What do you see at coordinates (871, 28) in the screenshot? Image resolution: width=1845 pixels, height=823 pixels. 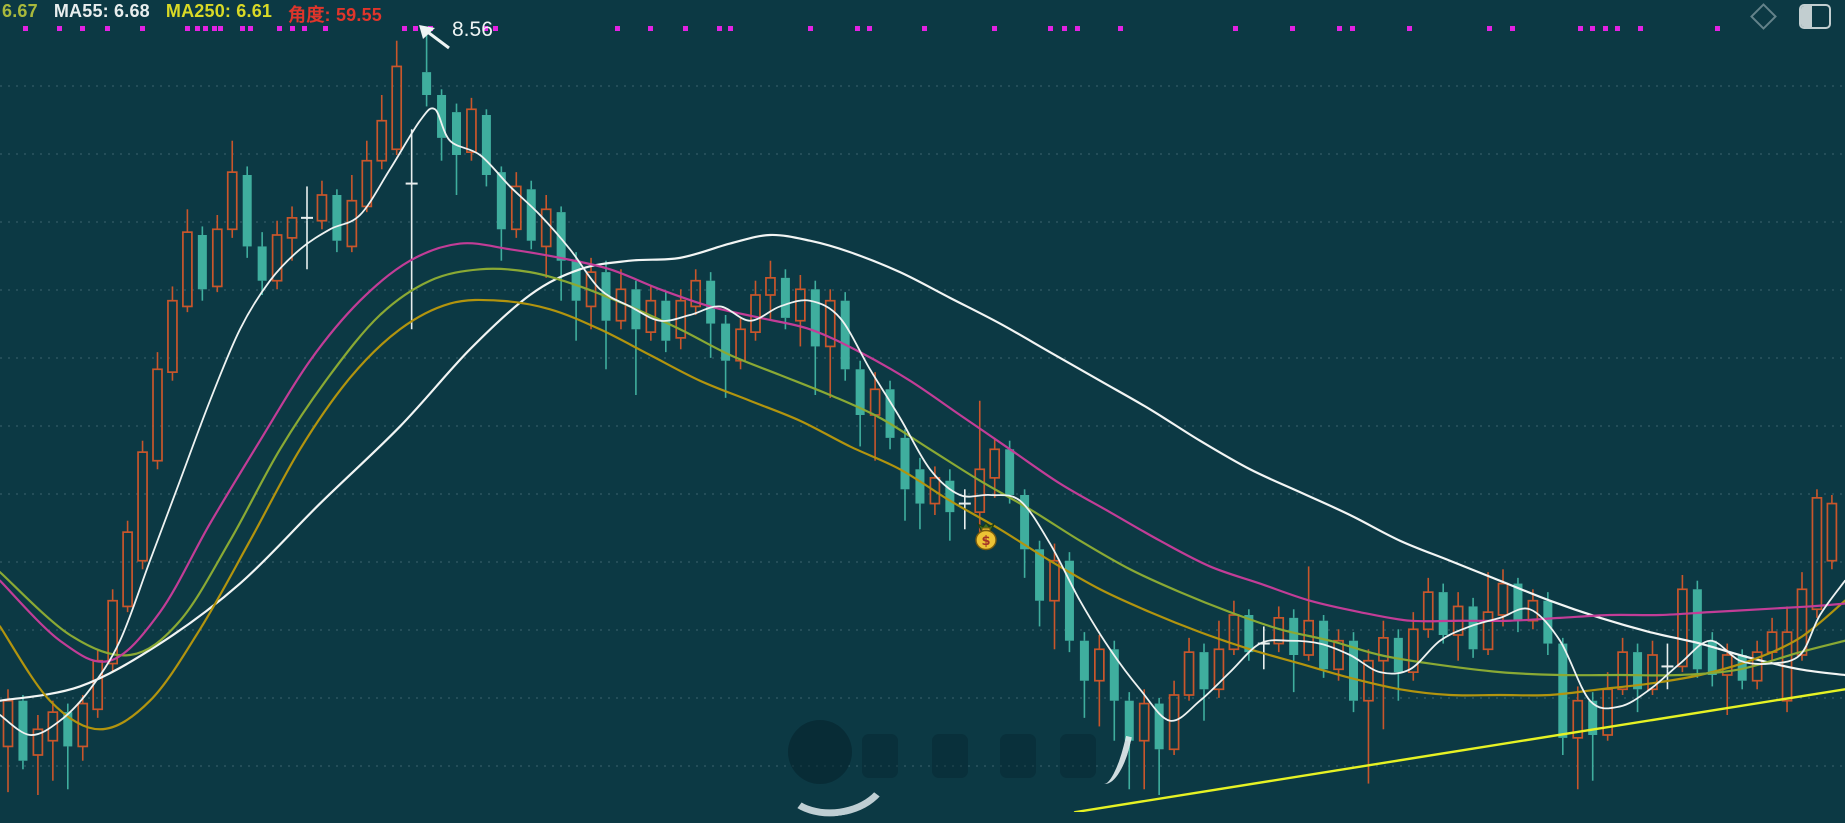 I see `signal-dot-row` at bounding box center [871, 28].